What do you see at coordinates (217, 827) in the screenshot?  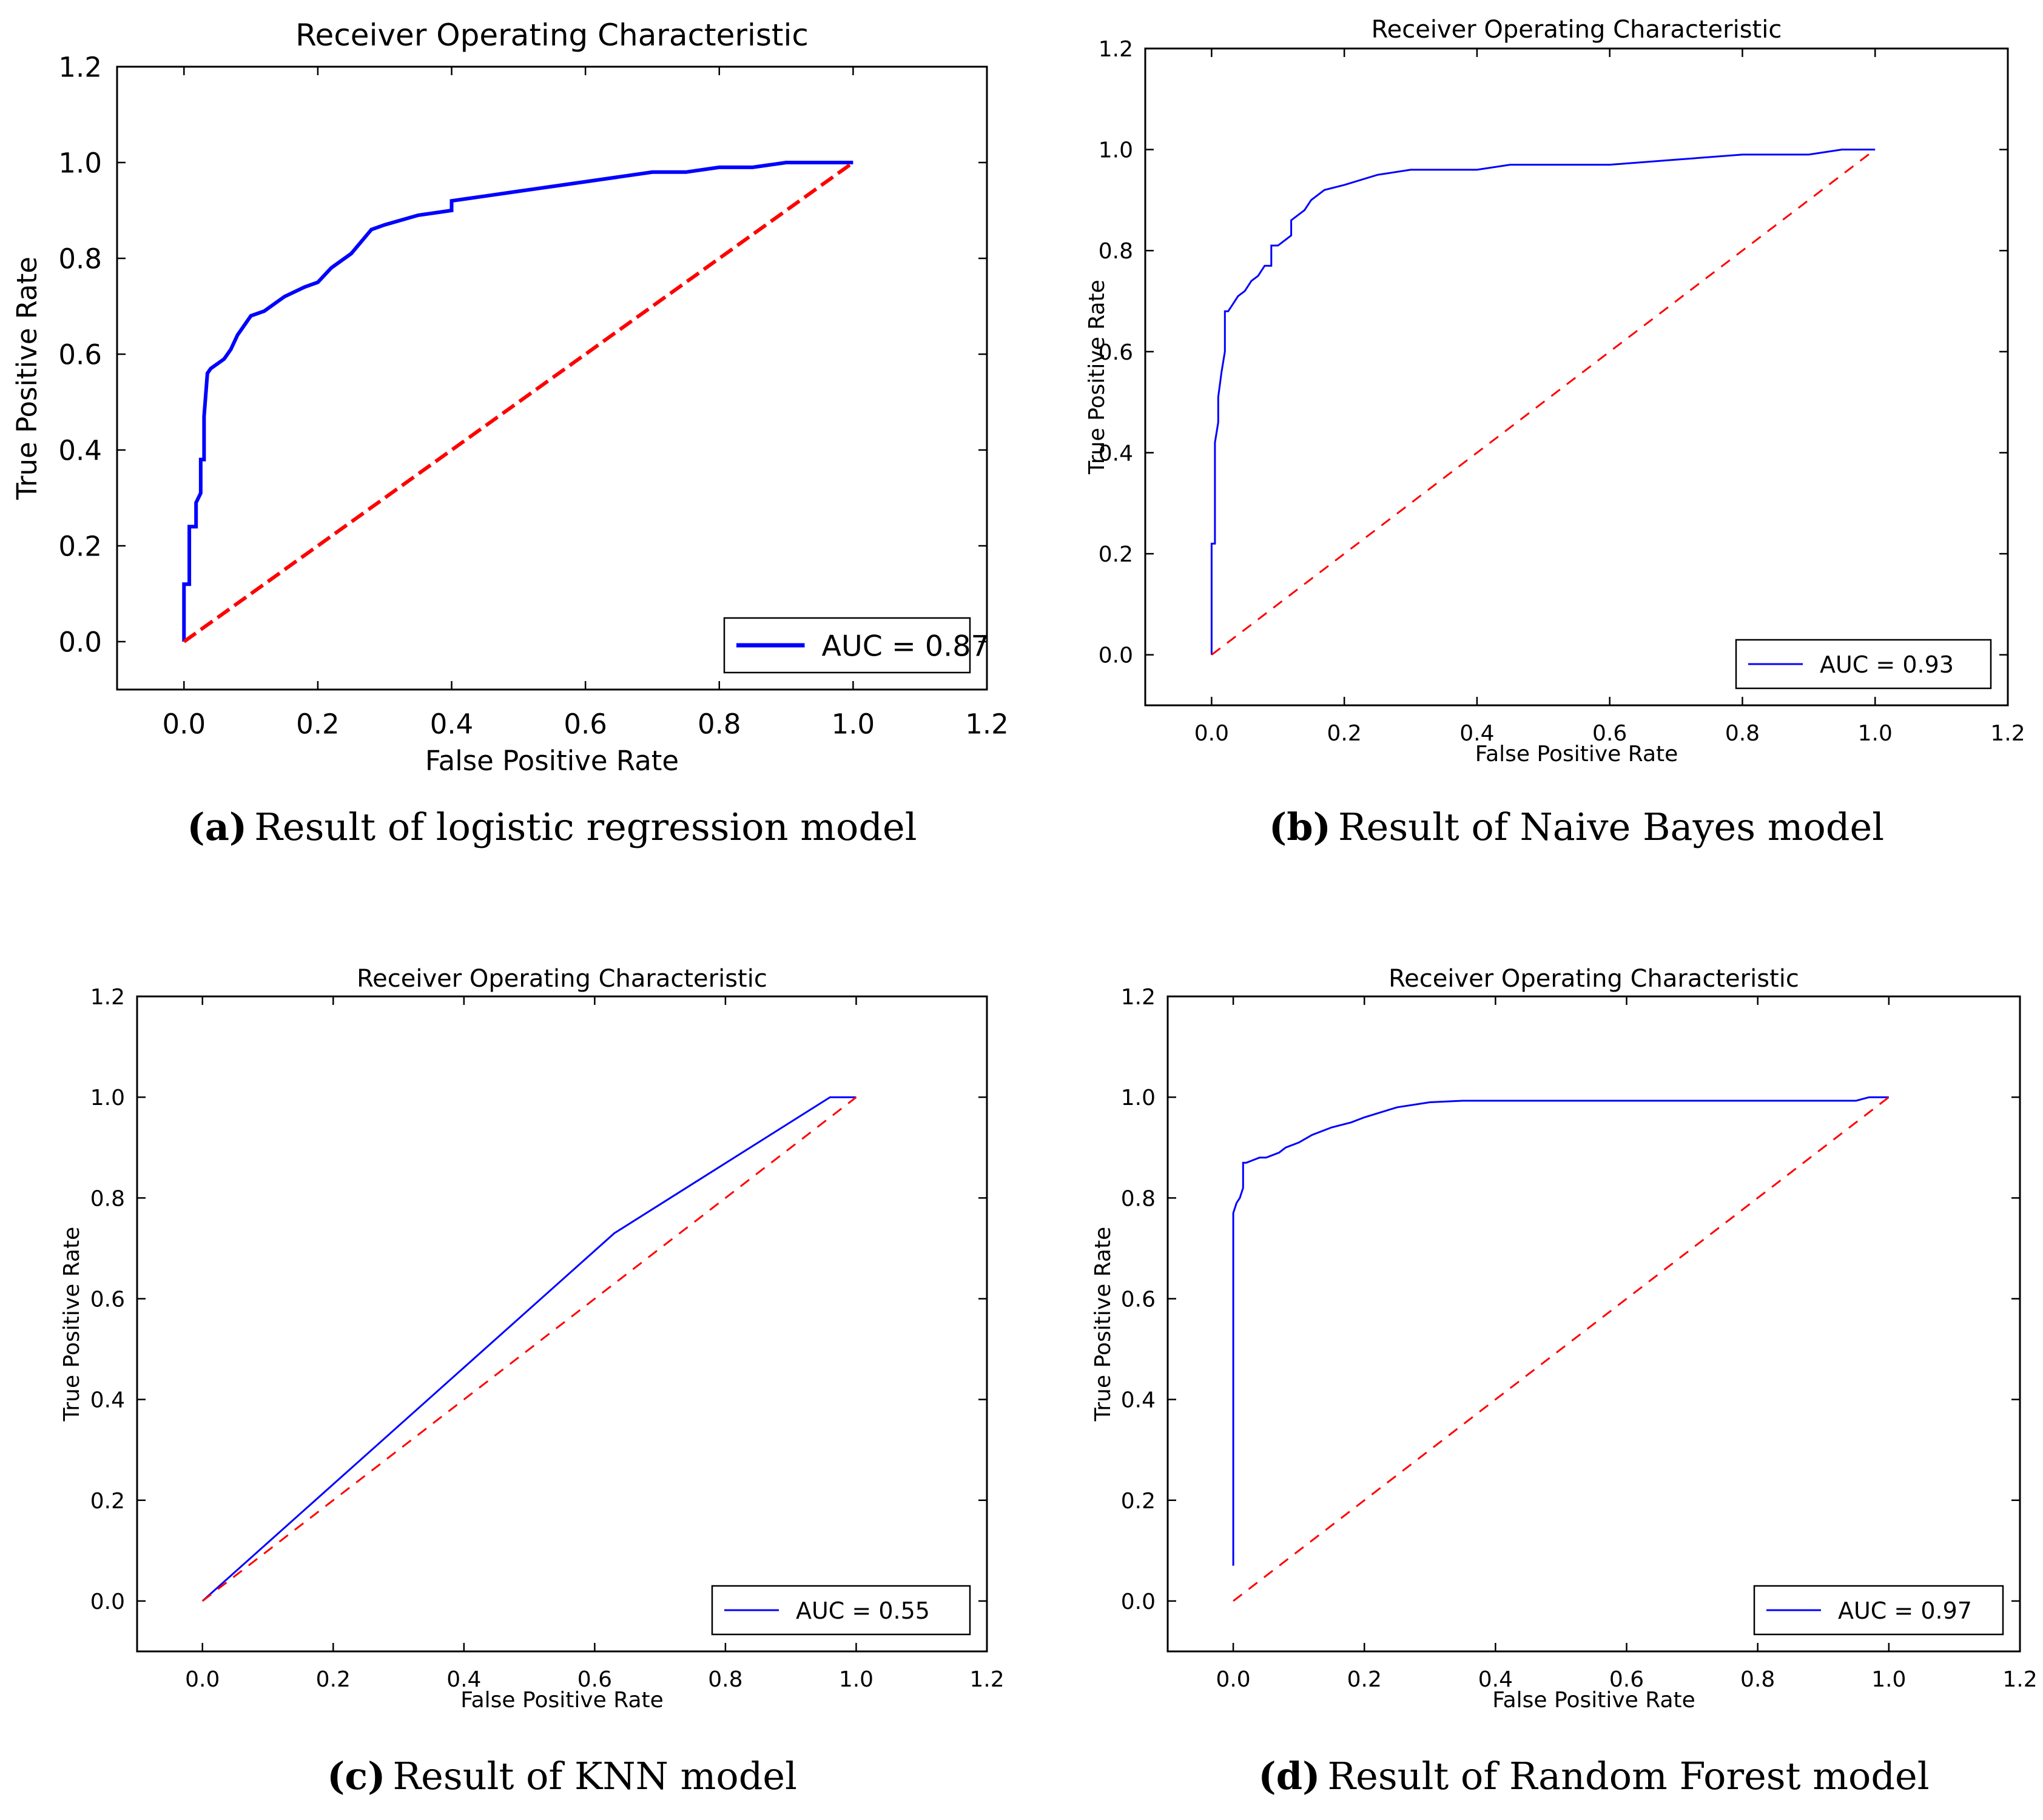 I see `caption-label: (a)` at bounding box center [217, 827].